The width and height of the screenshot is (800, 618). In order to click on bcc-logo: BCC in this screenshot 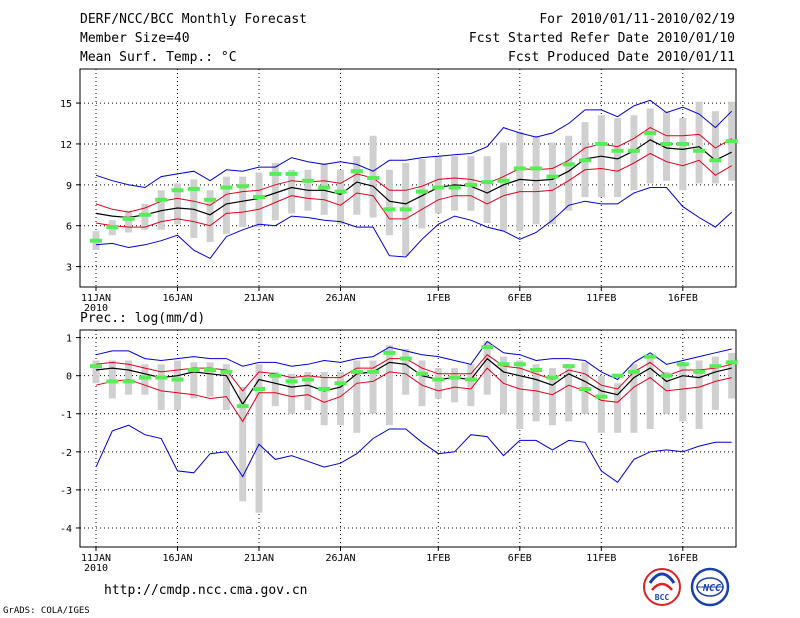, I will do `click(662, 587)`.